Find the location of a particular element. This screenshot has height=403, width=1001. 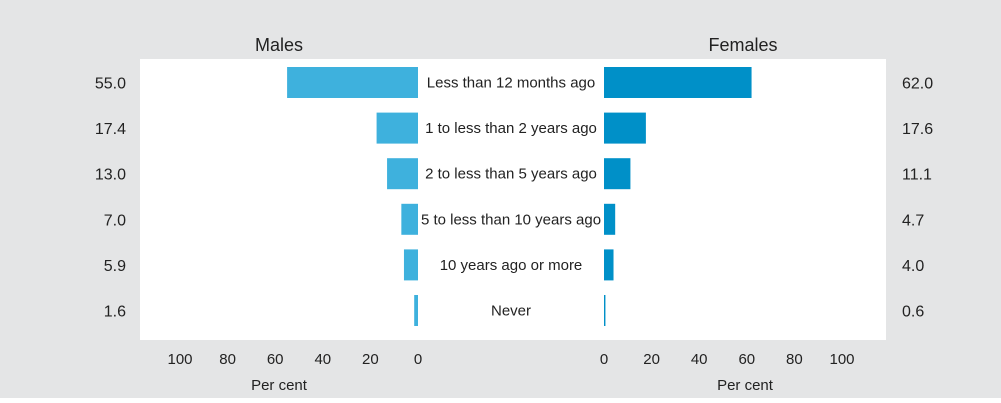

males-value-label: 55.0 is located at coordinates (110, 84).